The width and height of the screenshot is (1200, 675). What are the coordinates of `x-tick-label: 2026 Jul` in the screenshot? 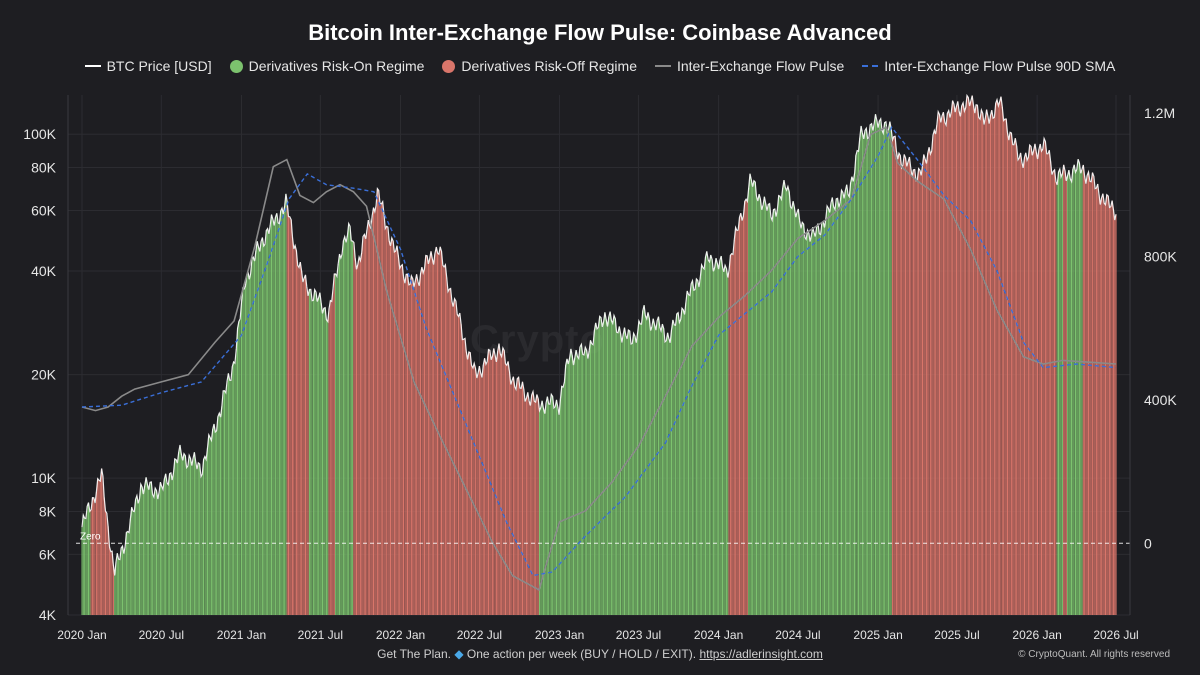 It's located at (1115, 635).